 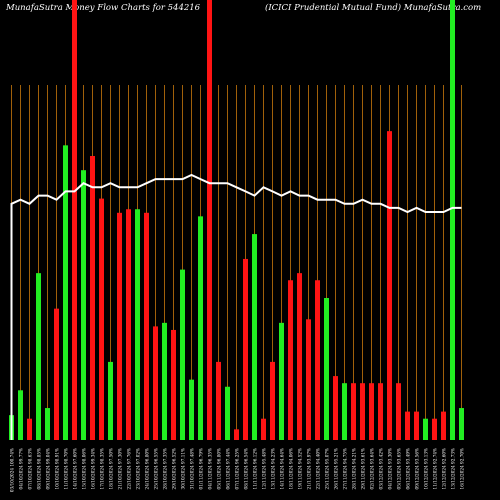 I want to click on x-tick-label: 29/11/2024 93.61%, so click(x=363, y=468).